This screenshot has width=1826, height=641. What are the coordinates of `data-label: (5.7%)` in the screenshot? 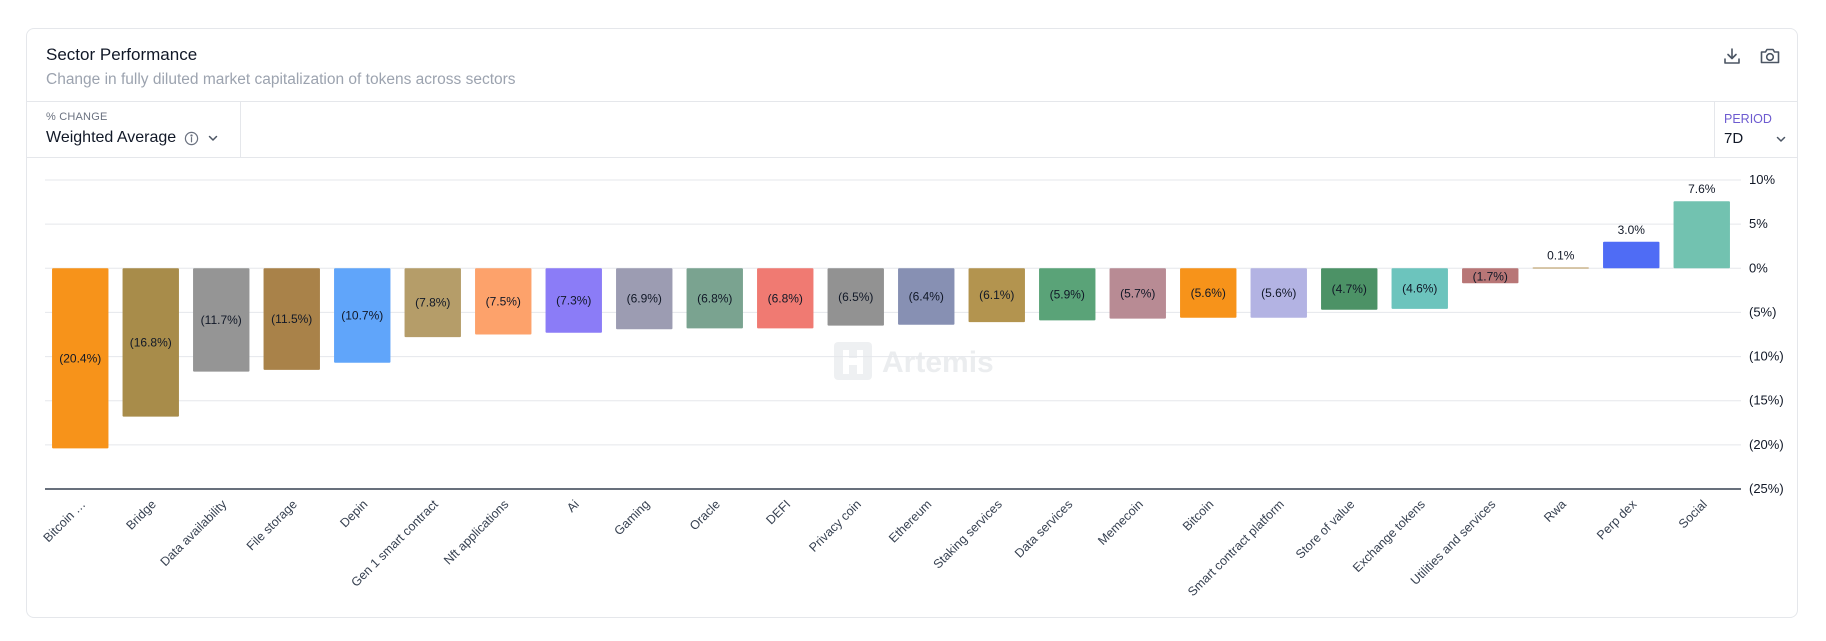 It's located at (1137, 293).